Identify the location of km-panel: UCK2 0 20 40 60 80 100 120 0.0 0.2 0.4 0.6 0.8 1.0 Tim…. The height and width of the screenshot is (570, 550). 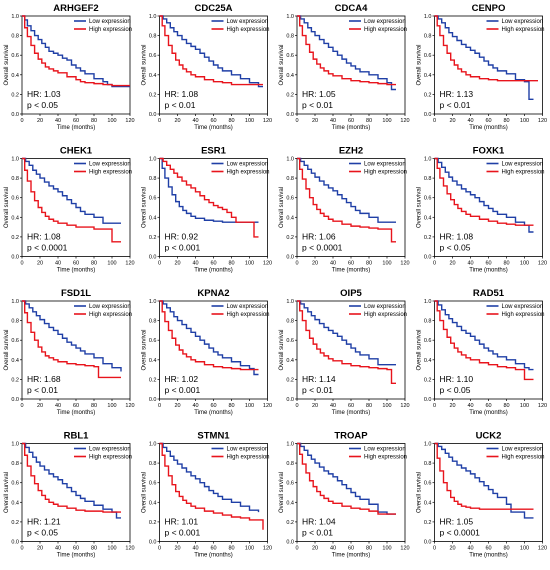
(482, 495).